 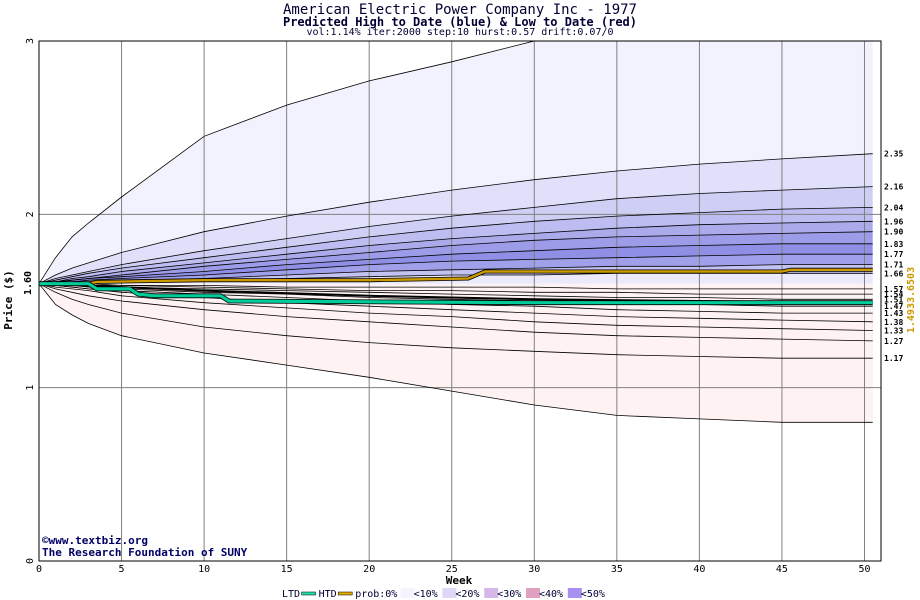 I want to click on y-tick-label: 2, so click(x=30, y=214).